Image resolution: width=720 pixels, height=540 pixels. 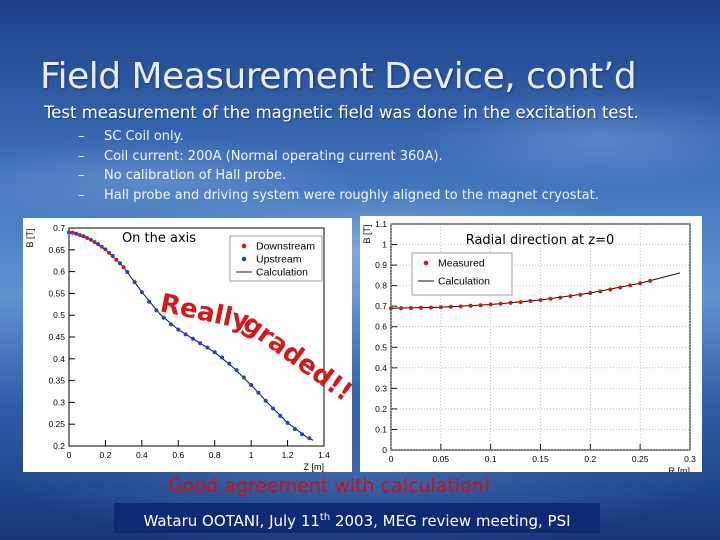 I want to click on x-tick-label: 1, so click(x=251, y=455).